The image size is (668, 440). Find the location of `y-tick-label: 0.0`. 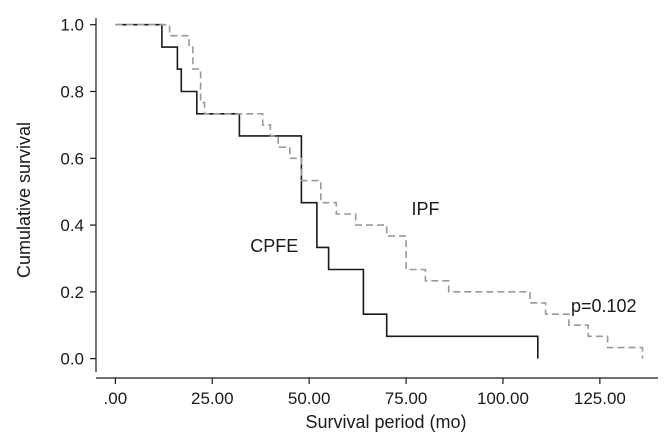

y-tick-label: 0.0 is located at coordinates (72, 359).